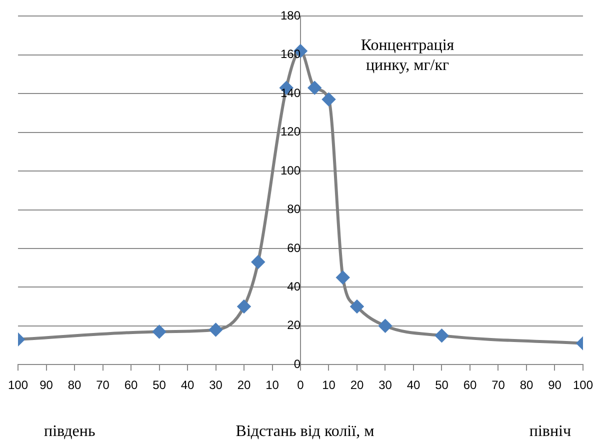 This screenshot has width=601, height=446. Describe the element at coordinates (70, 432) in the screenshot. I see `text: південь` at that location.